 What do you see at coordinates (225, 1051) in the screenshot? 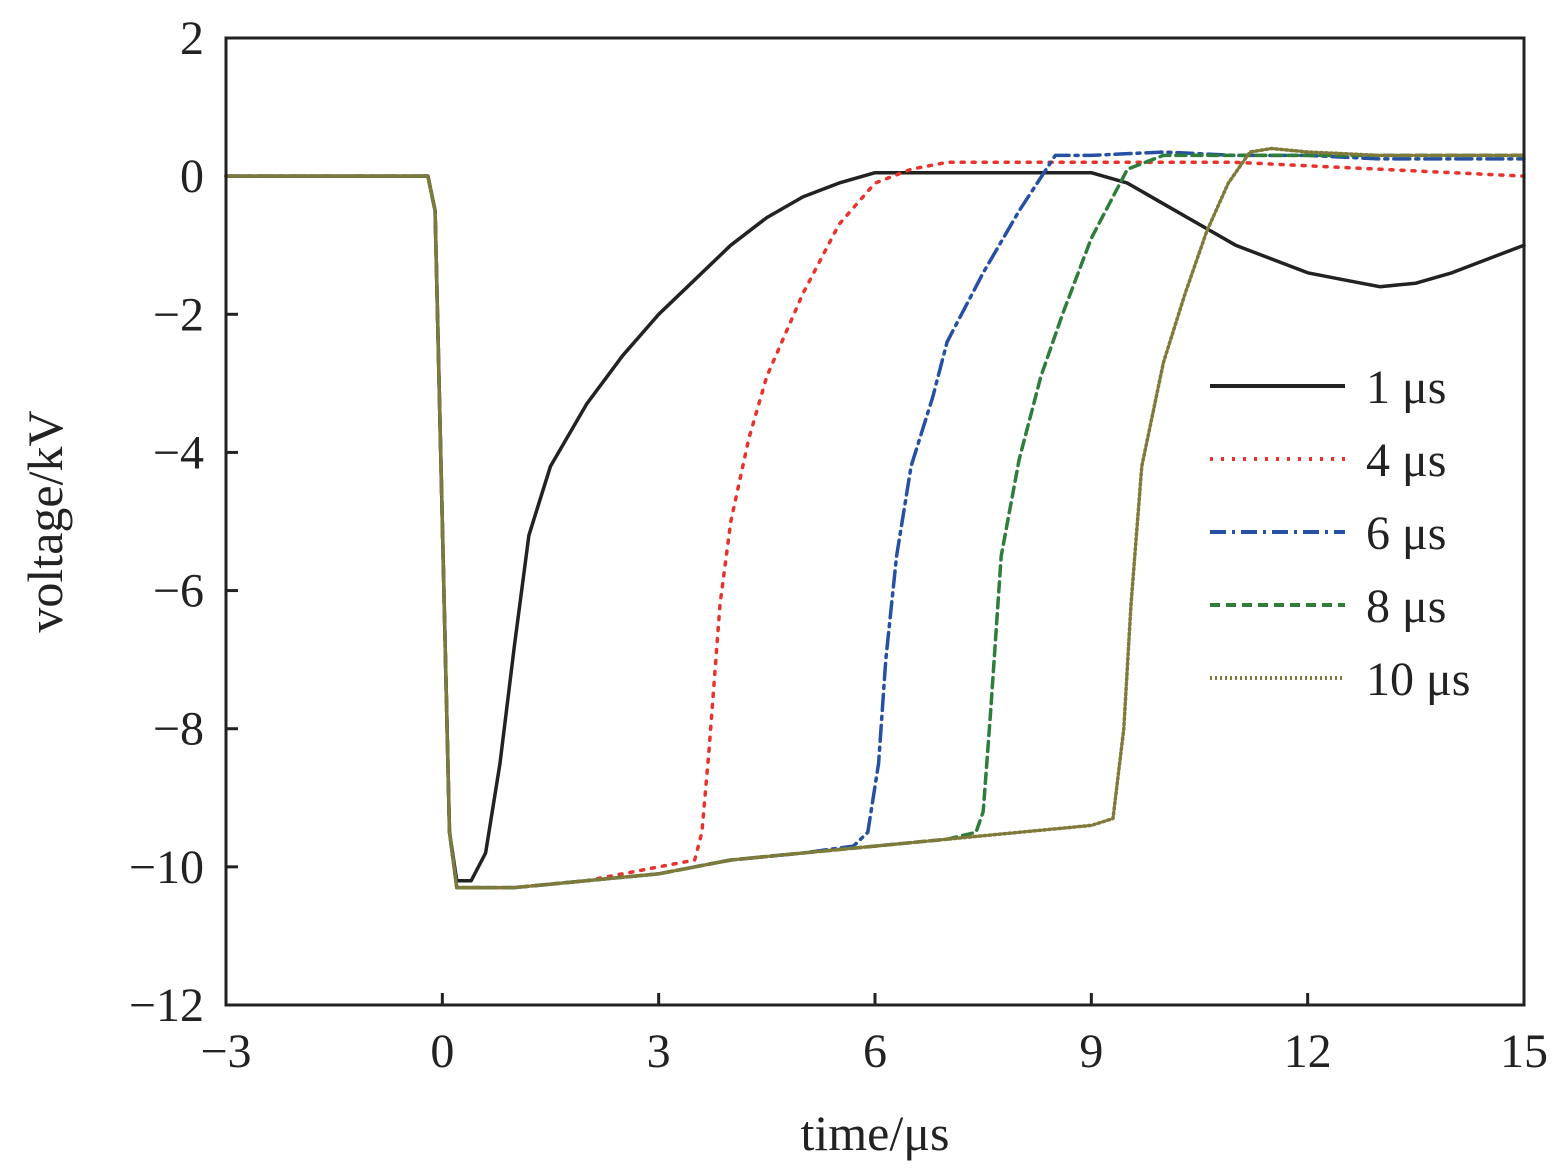
I see `x-tick-label: −3` at bounding box center [225, 1051].